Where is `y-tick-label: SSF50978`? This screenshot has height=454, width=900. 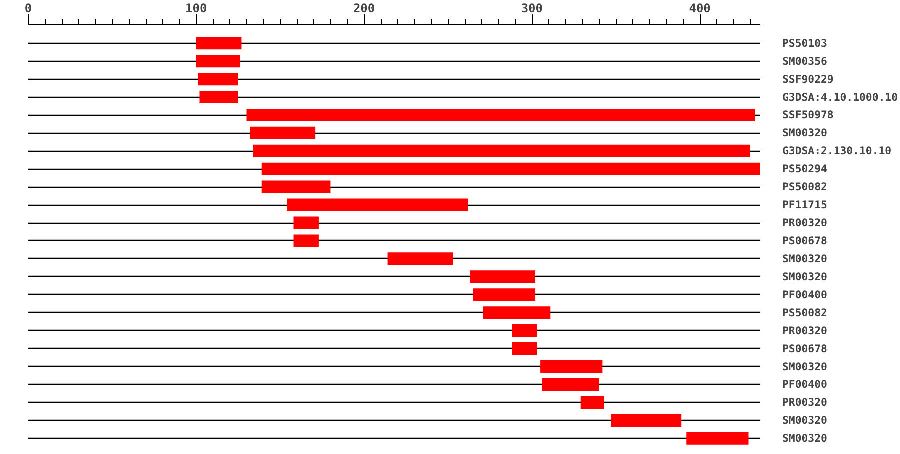 y-tick-label: SSF50978 is located at coordinates (808, 115).